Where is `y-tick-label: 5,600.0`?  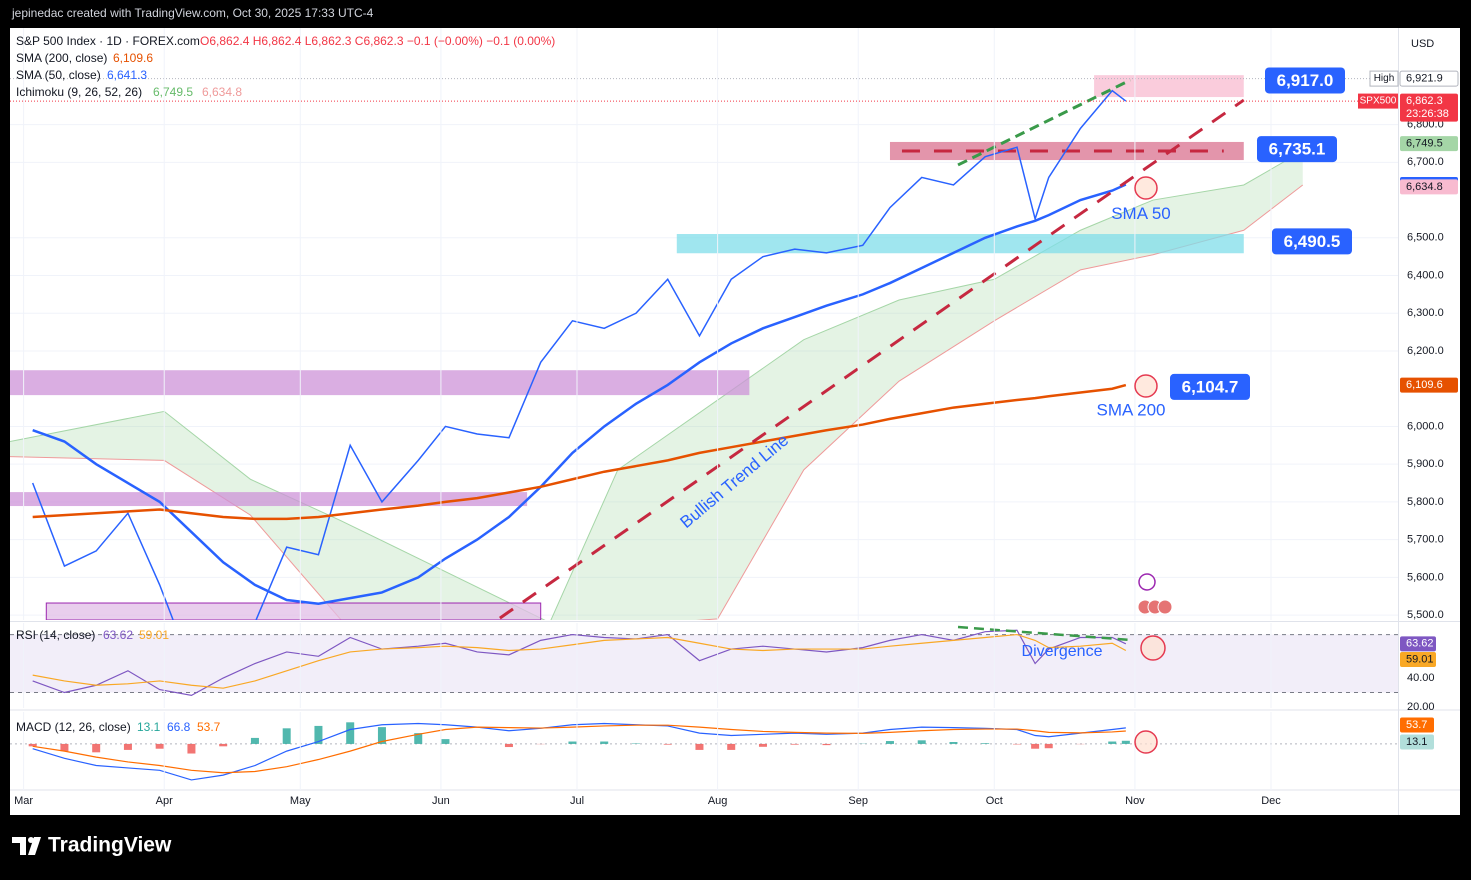
y-tick-label: 5,600.0 is located at coordinates (1425, 577).